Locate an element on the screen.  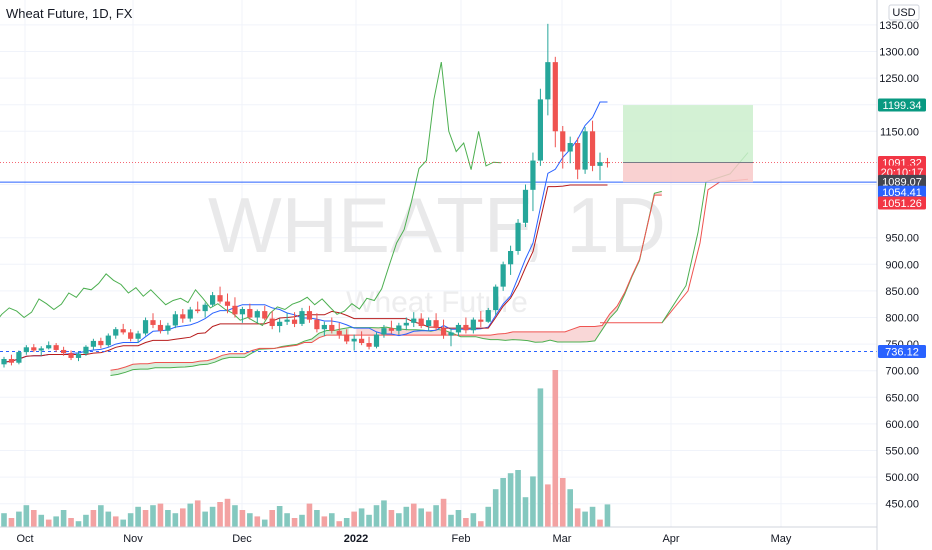
time-tick-label: Feb is located at coordinates (461, 539).